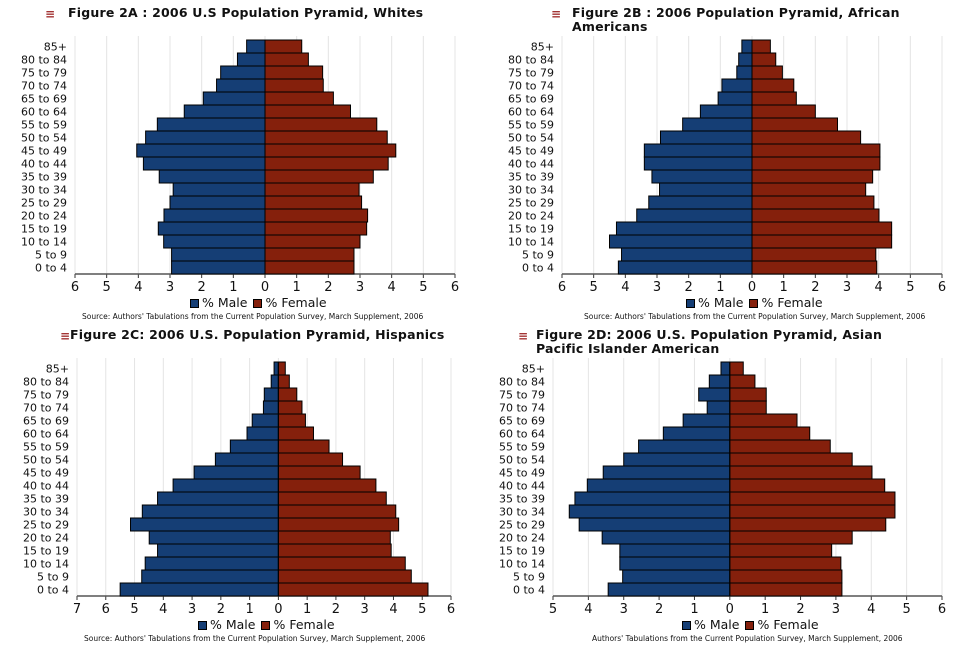 Image resolution: width=960 pixels, height=671 pixels. Describe the element at coordinates (556, 14) in the screenshot. I see `menu-lines-icon: ≡` at that location.